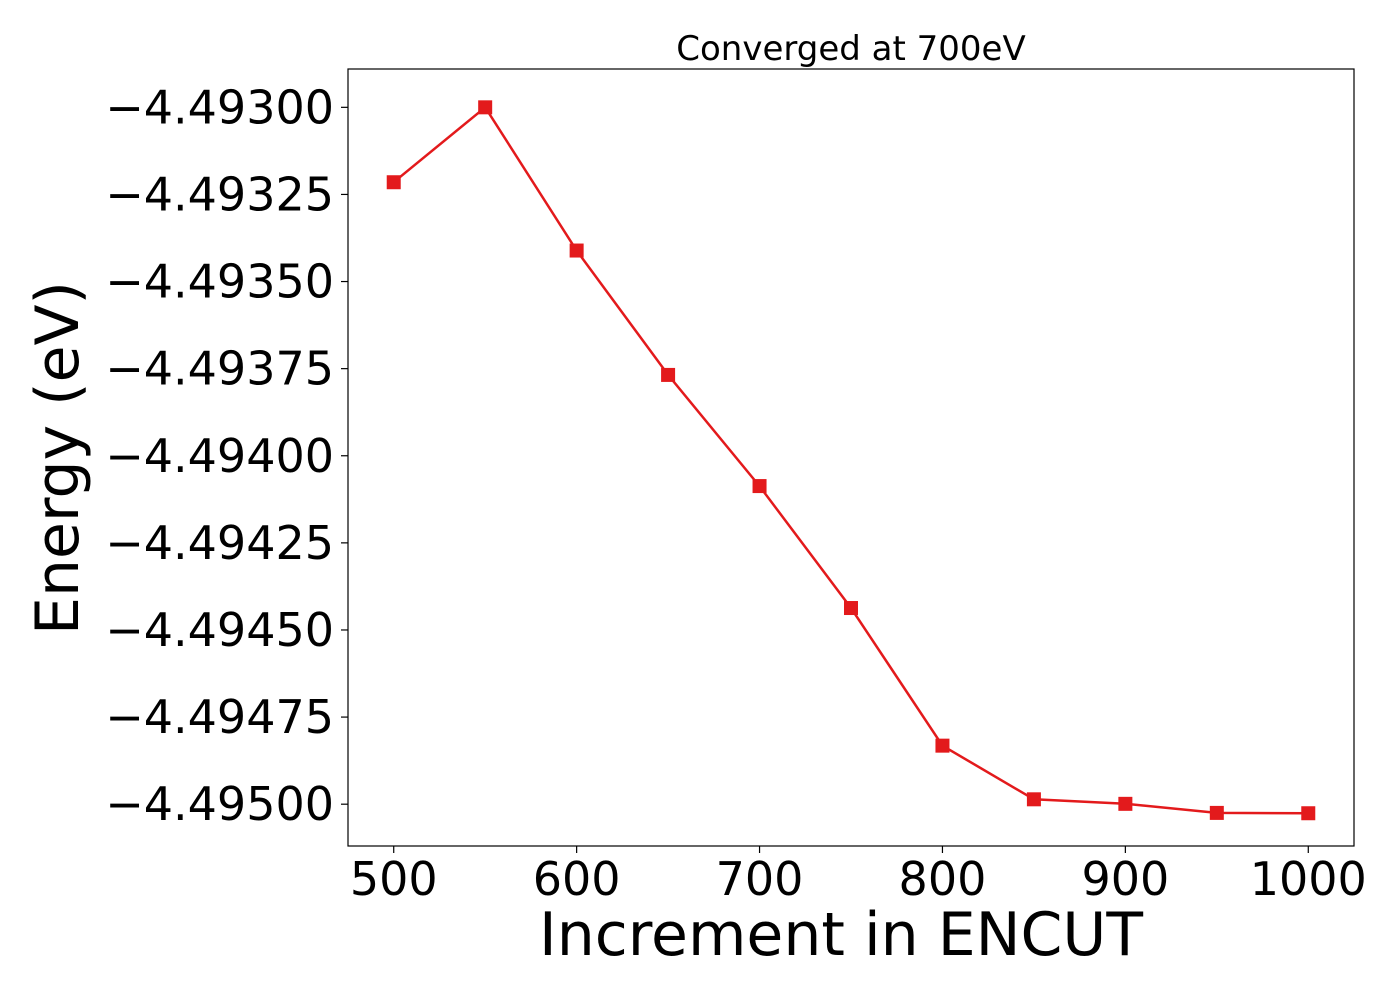 The image size is (1400, 1000). What do you see at coordinates (219, 456) in the screenshot?
I see `y-tick-label: −4.49400` at bounding box center [219, 456].